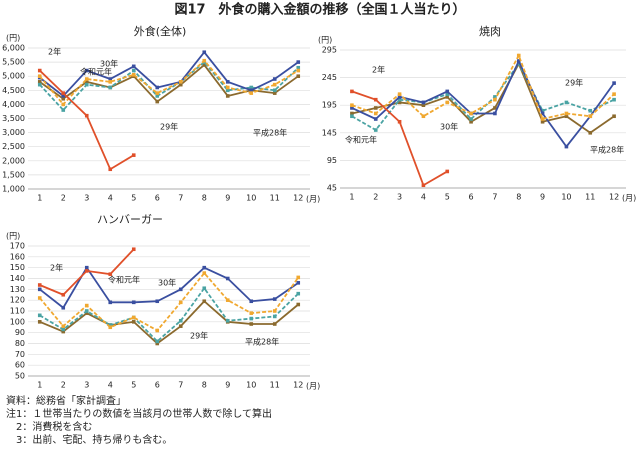 The width and height of the screenshot is (640, 451). Describe the element at coordinates (124, 280) in the screenshot. I see `series-label: 令和元年` at that location.